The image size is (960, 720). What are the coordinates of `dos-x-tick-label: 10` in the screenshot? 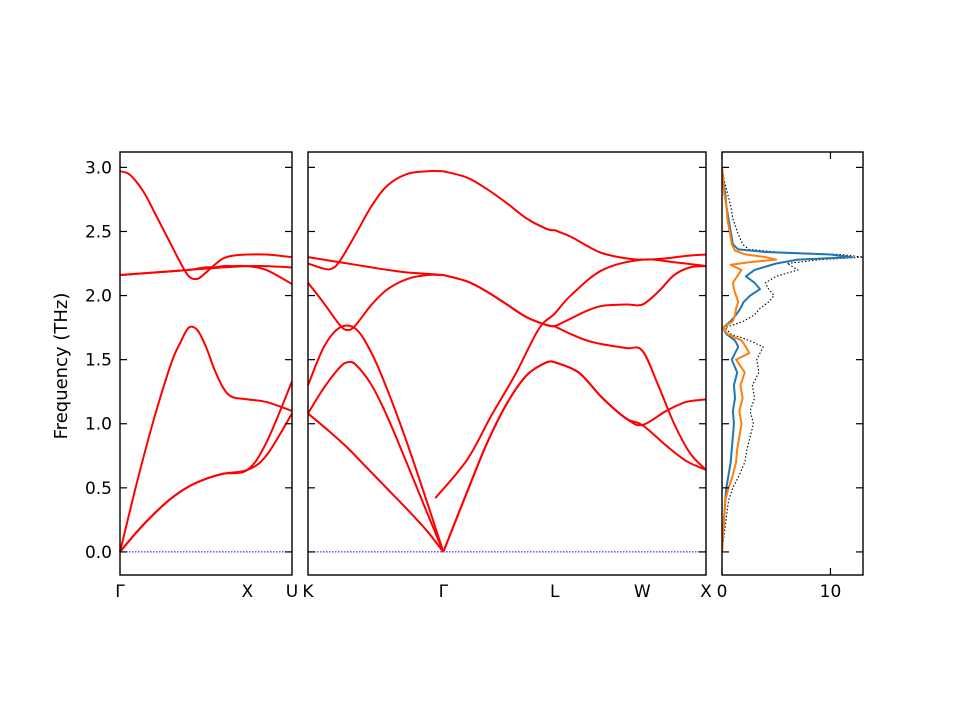 It's located at (831, 592).